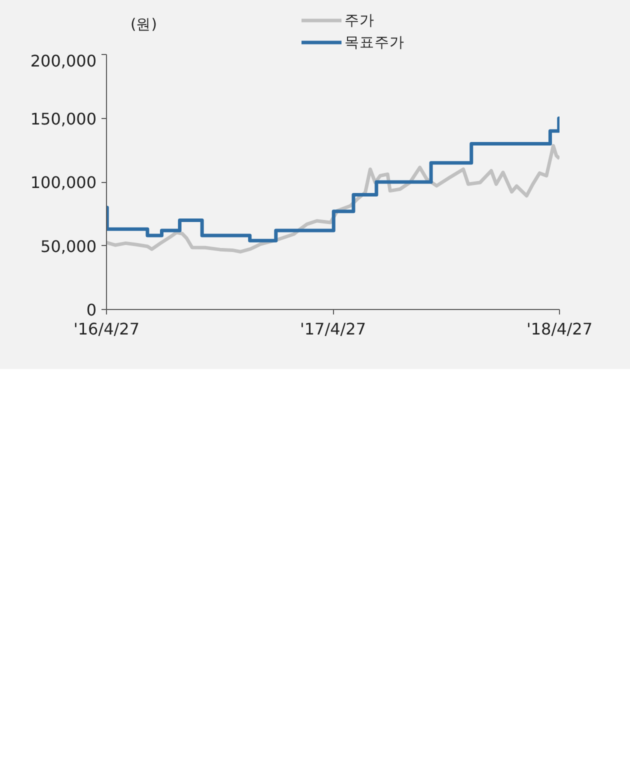 This screenshot has width=630, height=772. I want to click on legend-label: 주가, so click(359, 20).